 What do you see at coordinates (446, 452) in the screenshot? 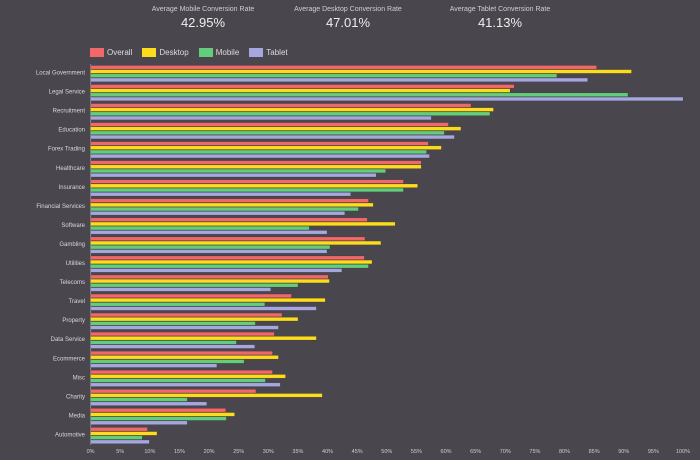
I see `x-tick-label: 60%` at bounding box center [446, 452].